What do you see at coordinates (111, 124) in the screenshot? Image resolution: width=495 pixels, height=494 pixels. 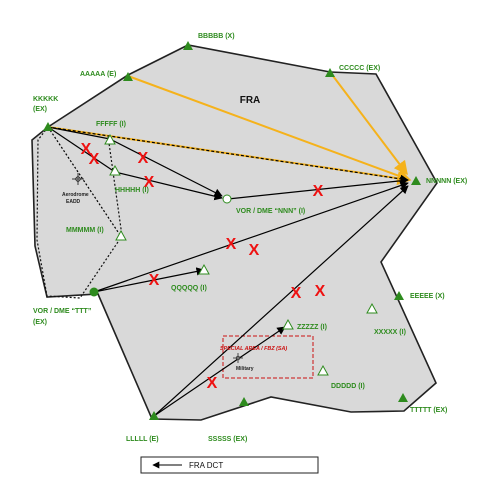 I see `label-fffff: FFFFF (I)` at bounding box center [111, 124].